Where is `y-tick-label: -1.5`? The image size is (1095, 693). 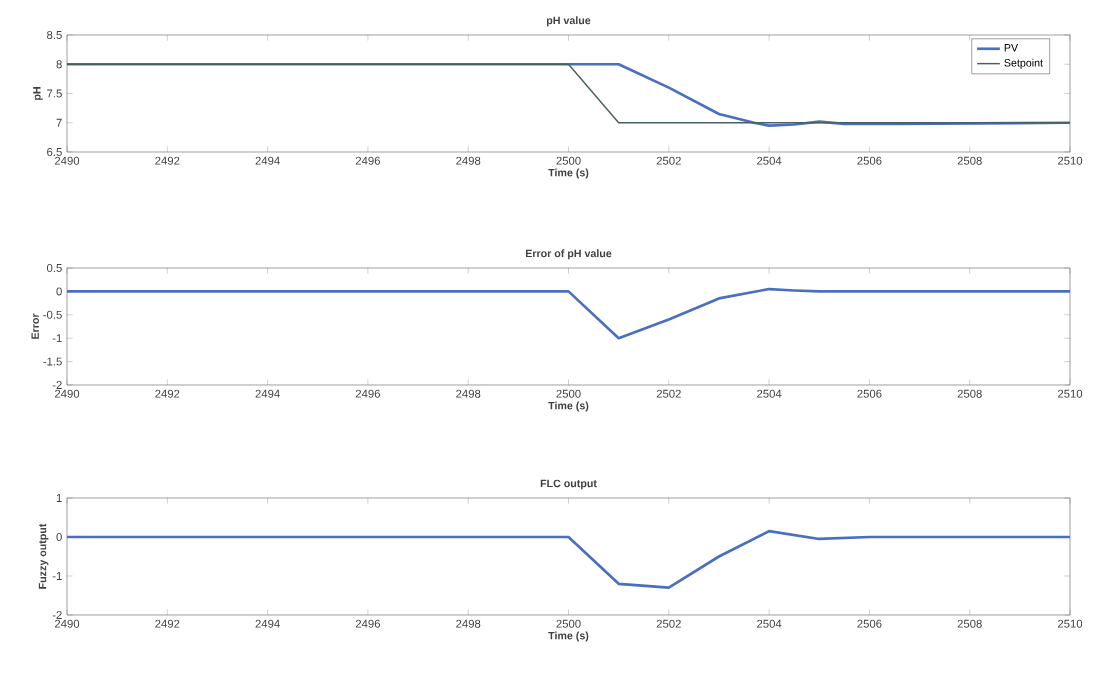
y-tick-label: -1.5 is located at coordinates (52, 361).